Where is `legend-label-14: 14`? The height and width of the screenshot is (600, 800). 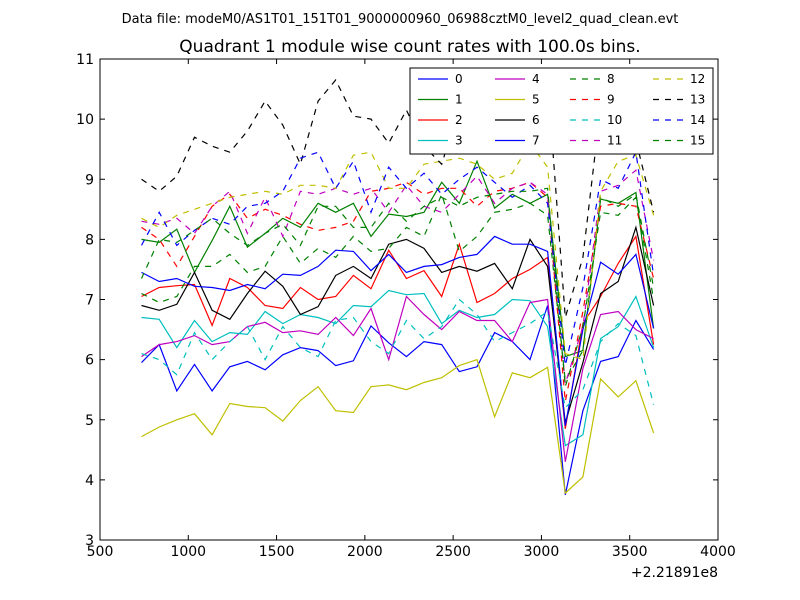 legend-label-14: 14 is located at coordinates (697, 120).